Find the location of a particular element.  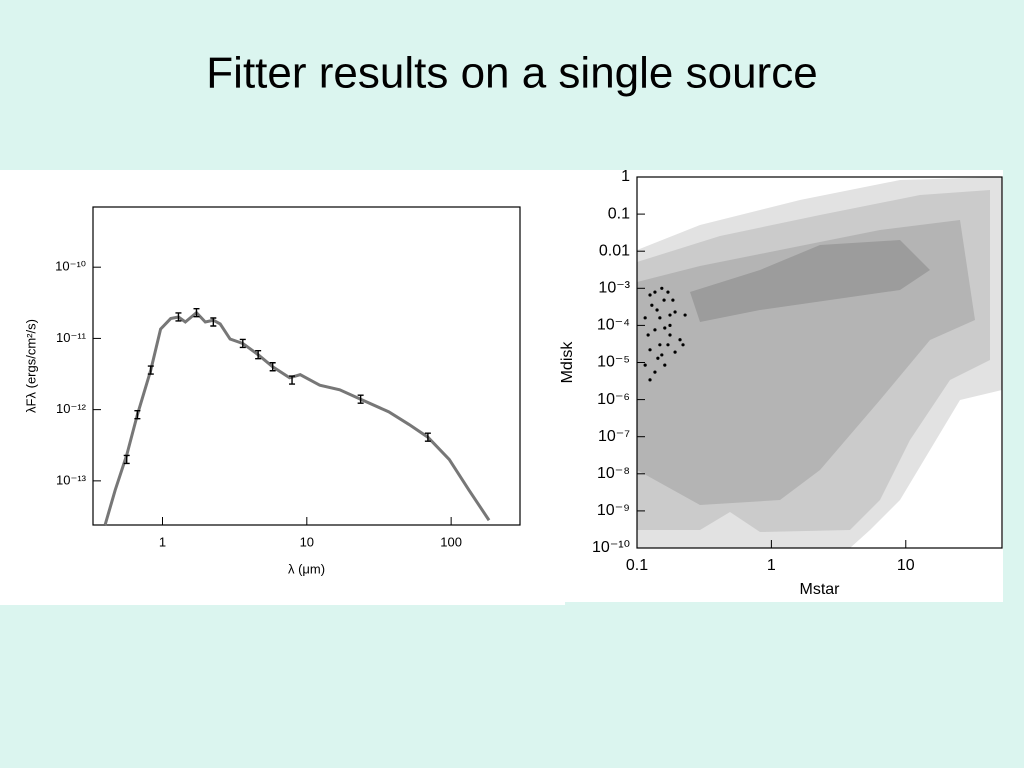

y-tick-label: 10⁻⁸ is located at coordinates (613, 473).